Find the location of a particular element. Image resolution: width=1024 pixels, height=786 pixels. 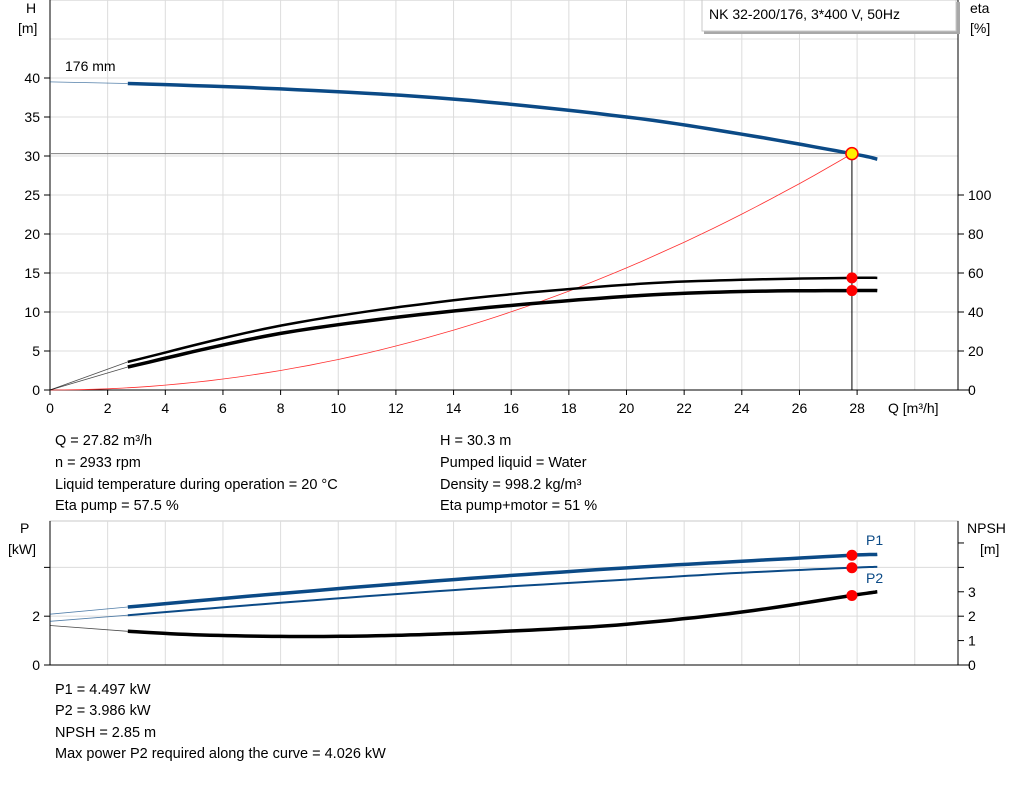

eta-pump-curve-extension is located at coordinates (88, 376).